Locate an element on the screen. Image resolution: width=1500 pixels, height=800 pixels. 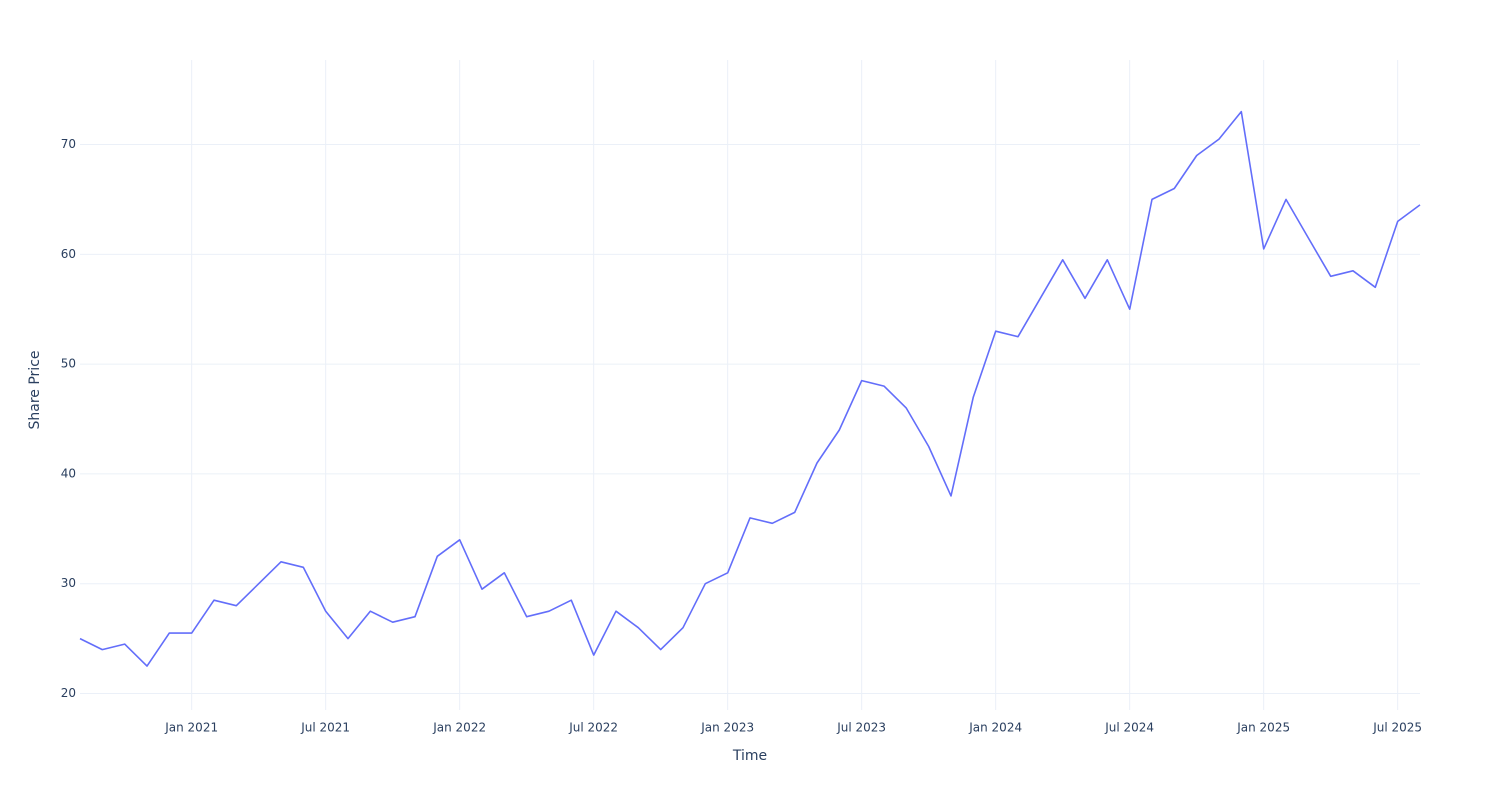
x-tick-label: Jan 2021 is located at coordinates (191, 728).